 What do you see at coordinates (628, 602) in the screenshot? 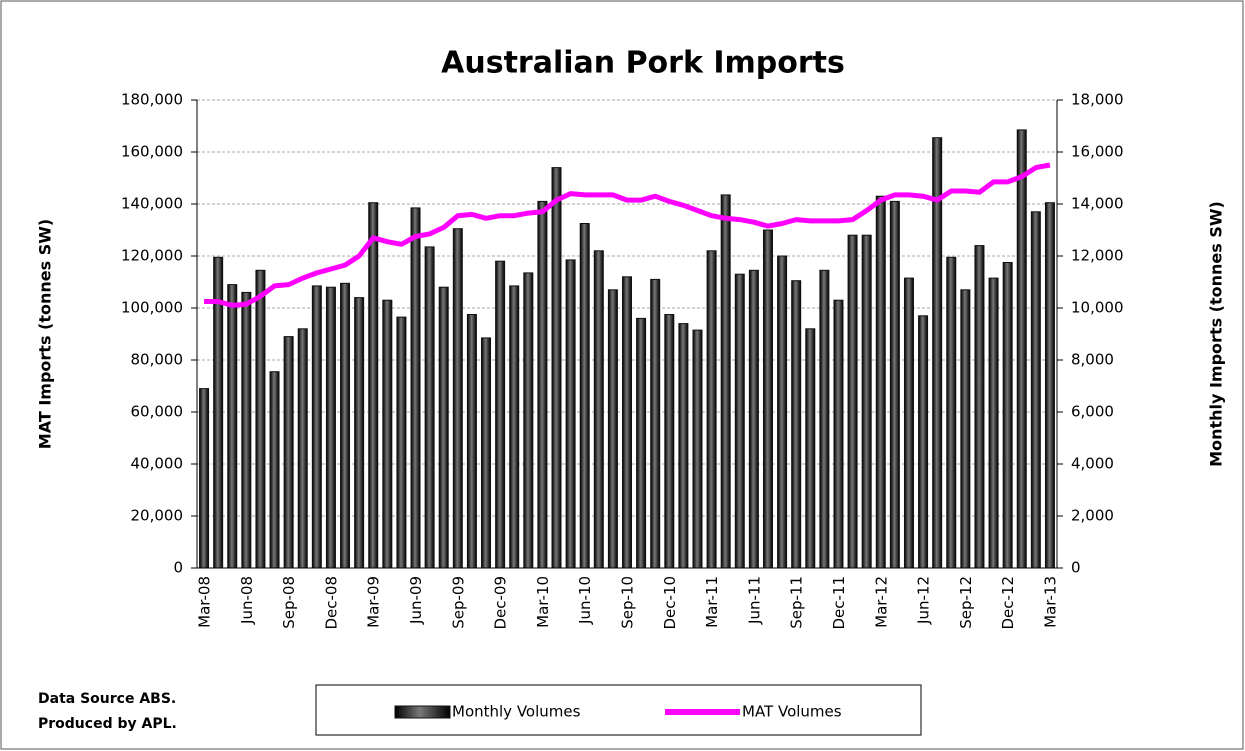
I see `x-tick-label: Sep-10` at bounding box center [628, 602].